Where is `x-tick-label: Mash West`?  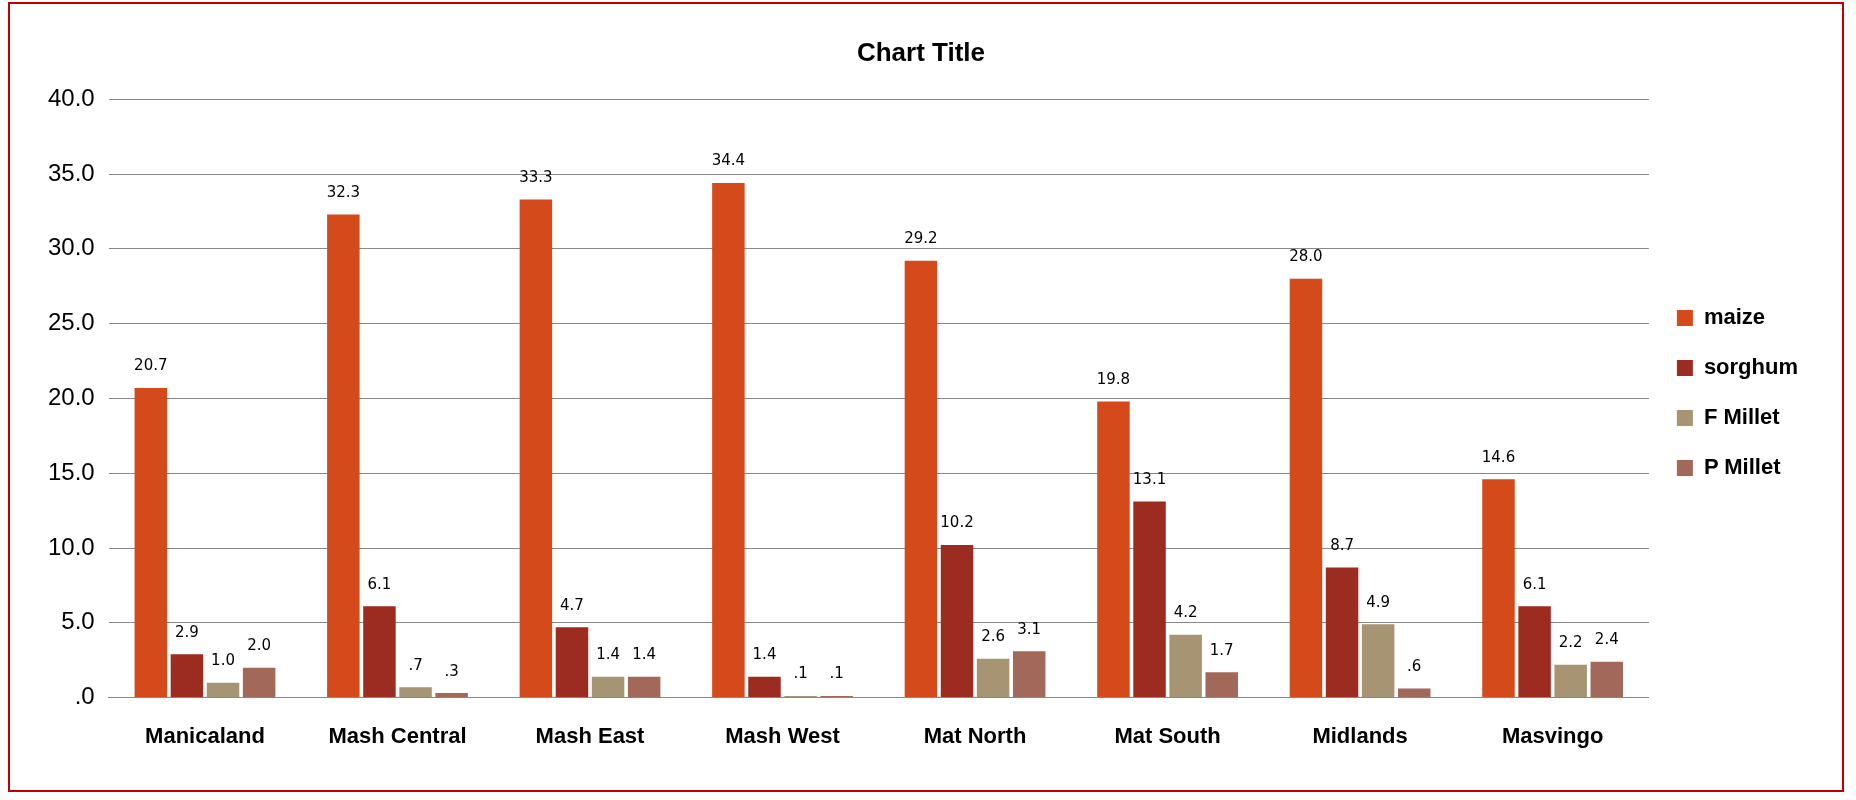
x-tick-label: Mash West is located at coordinates (783, 735).